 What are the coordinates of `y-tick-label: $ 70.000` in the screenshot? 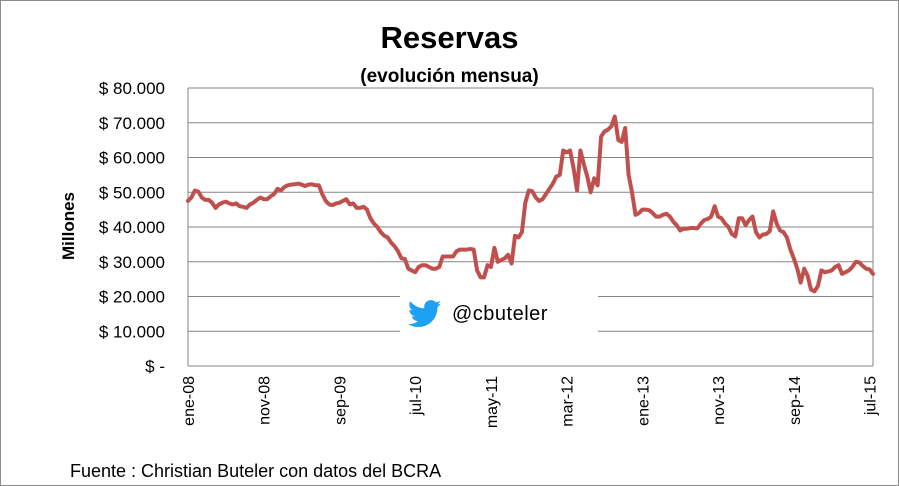 It's located at (132, 123).